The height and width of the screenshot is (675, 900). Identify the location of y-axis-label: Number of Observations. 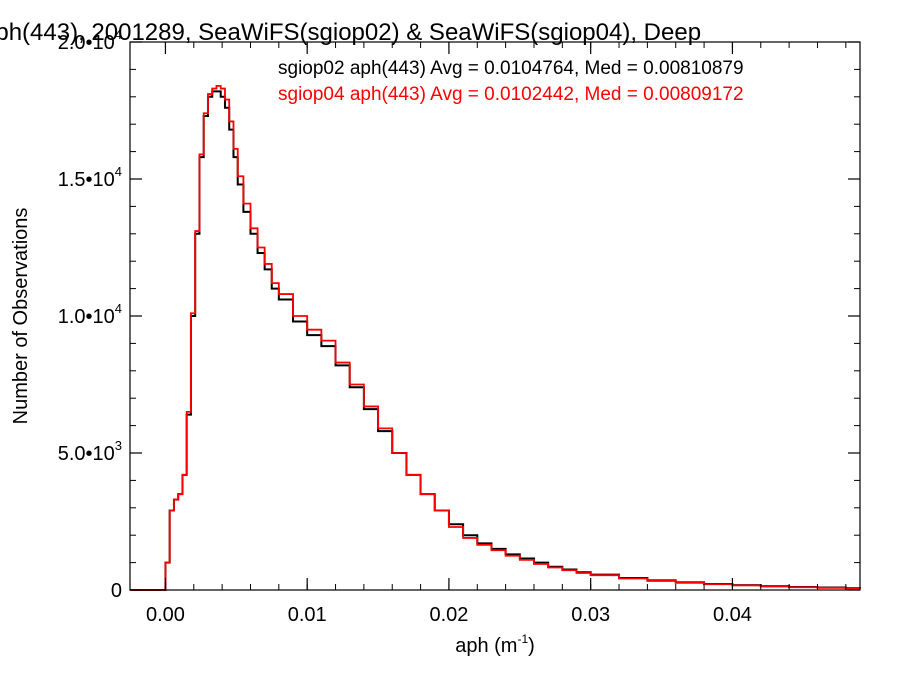
(21, 316).